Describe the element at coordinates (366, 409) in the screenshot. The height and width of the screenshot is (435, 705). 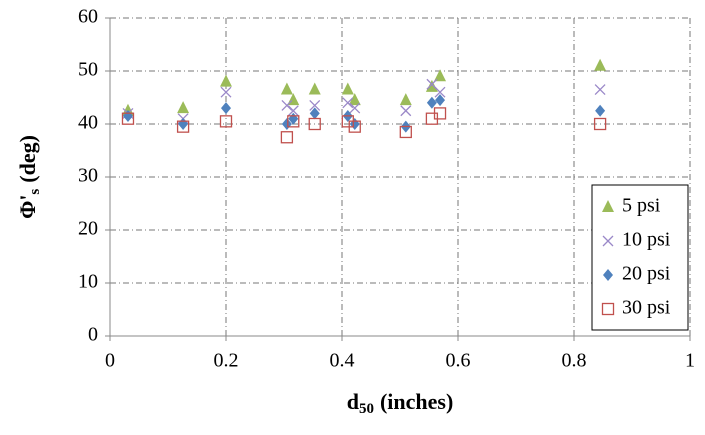
I see `x-label-sub: 50` at that location.